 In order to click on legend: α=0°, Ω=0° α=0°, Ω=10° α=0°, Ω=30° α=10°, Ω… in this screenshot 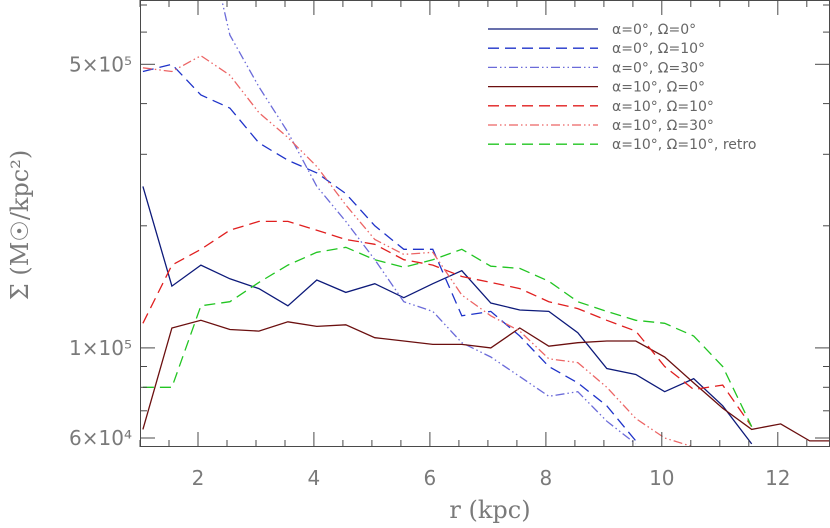, I will do `click(622, 87)`.